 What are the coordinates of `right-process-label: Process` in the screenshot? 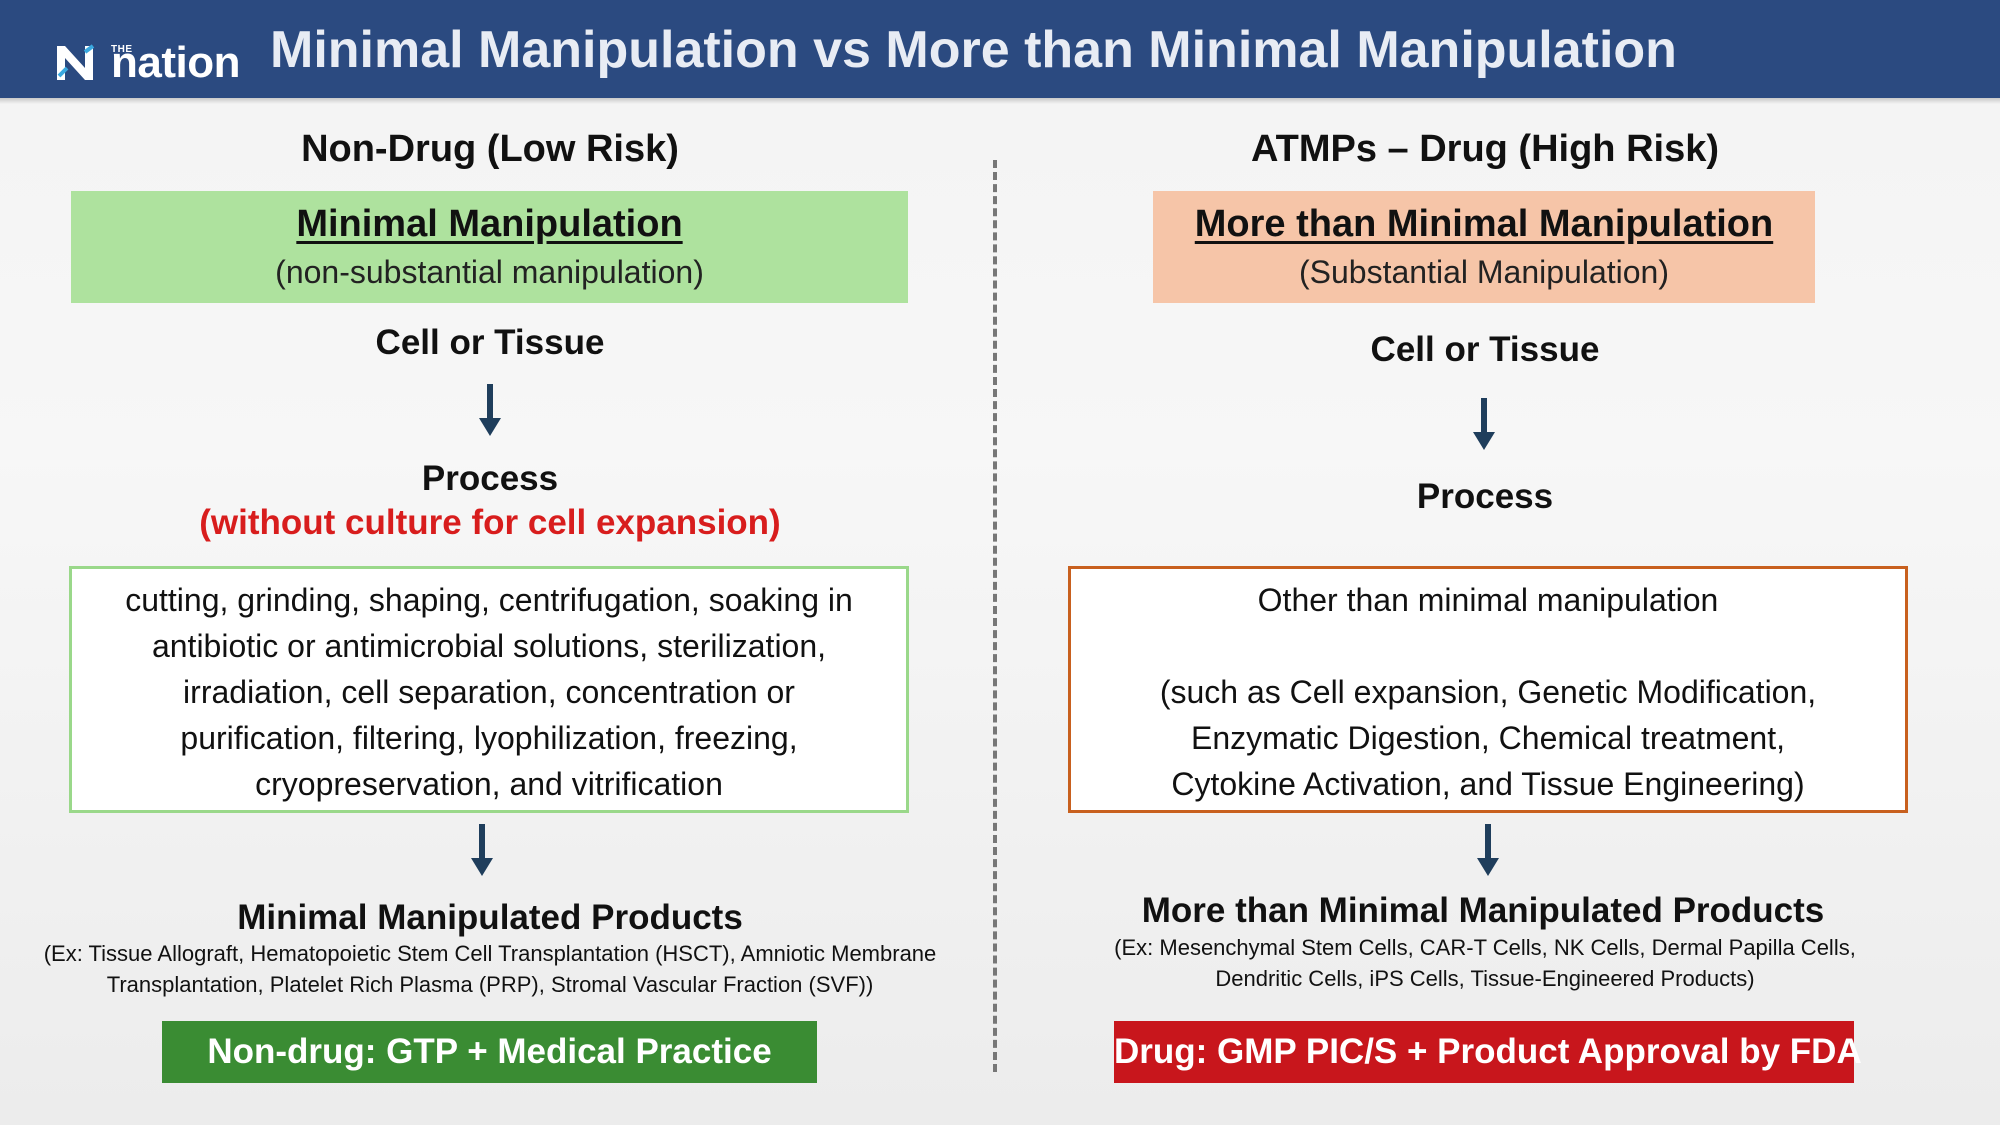 It's located at (1485, 496).